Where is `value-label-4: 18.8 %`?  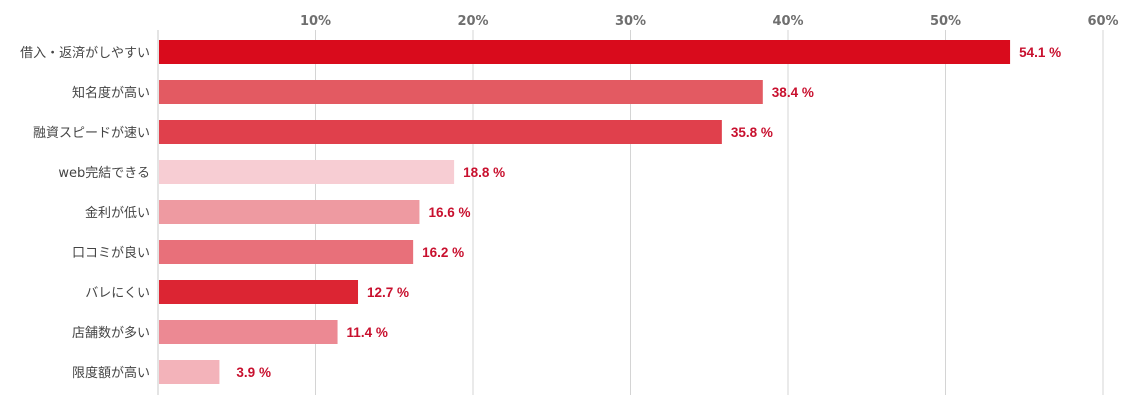 value-label-4: 18.8 % is located at coordinates (484, 172).